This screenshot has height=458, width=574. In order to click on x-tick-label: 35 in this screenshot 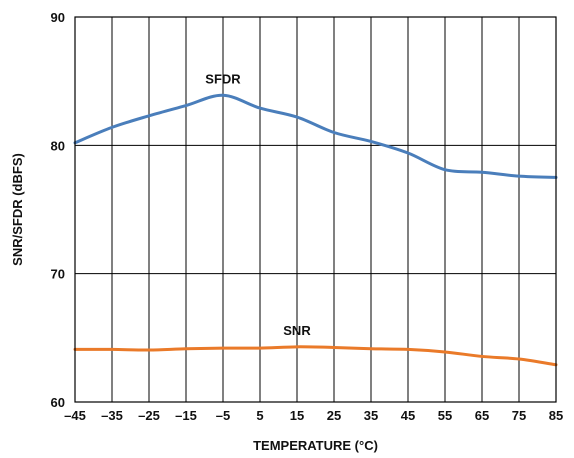, I will do `click(371, 415)`.